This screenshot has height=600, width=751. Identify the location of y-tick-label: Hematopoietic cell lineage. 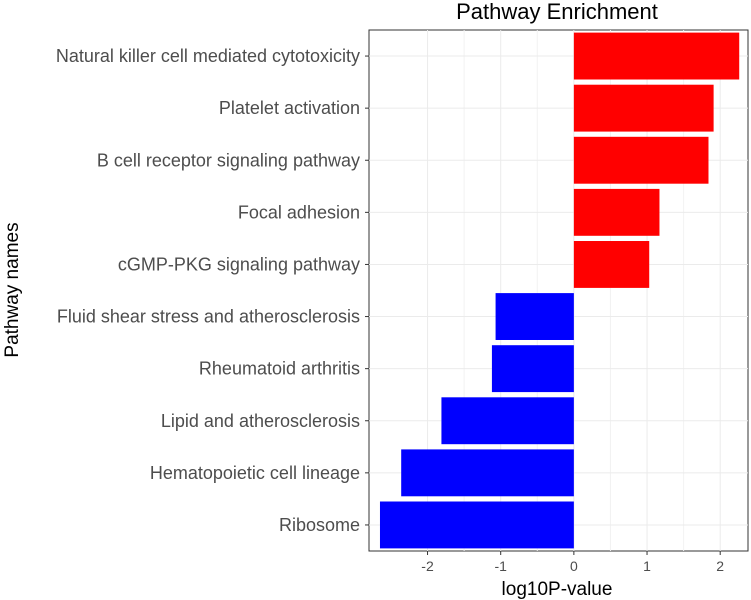
(255, 473).